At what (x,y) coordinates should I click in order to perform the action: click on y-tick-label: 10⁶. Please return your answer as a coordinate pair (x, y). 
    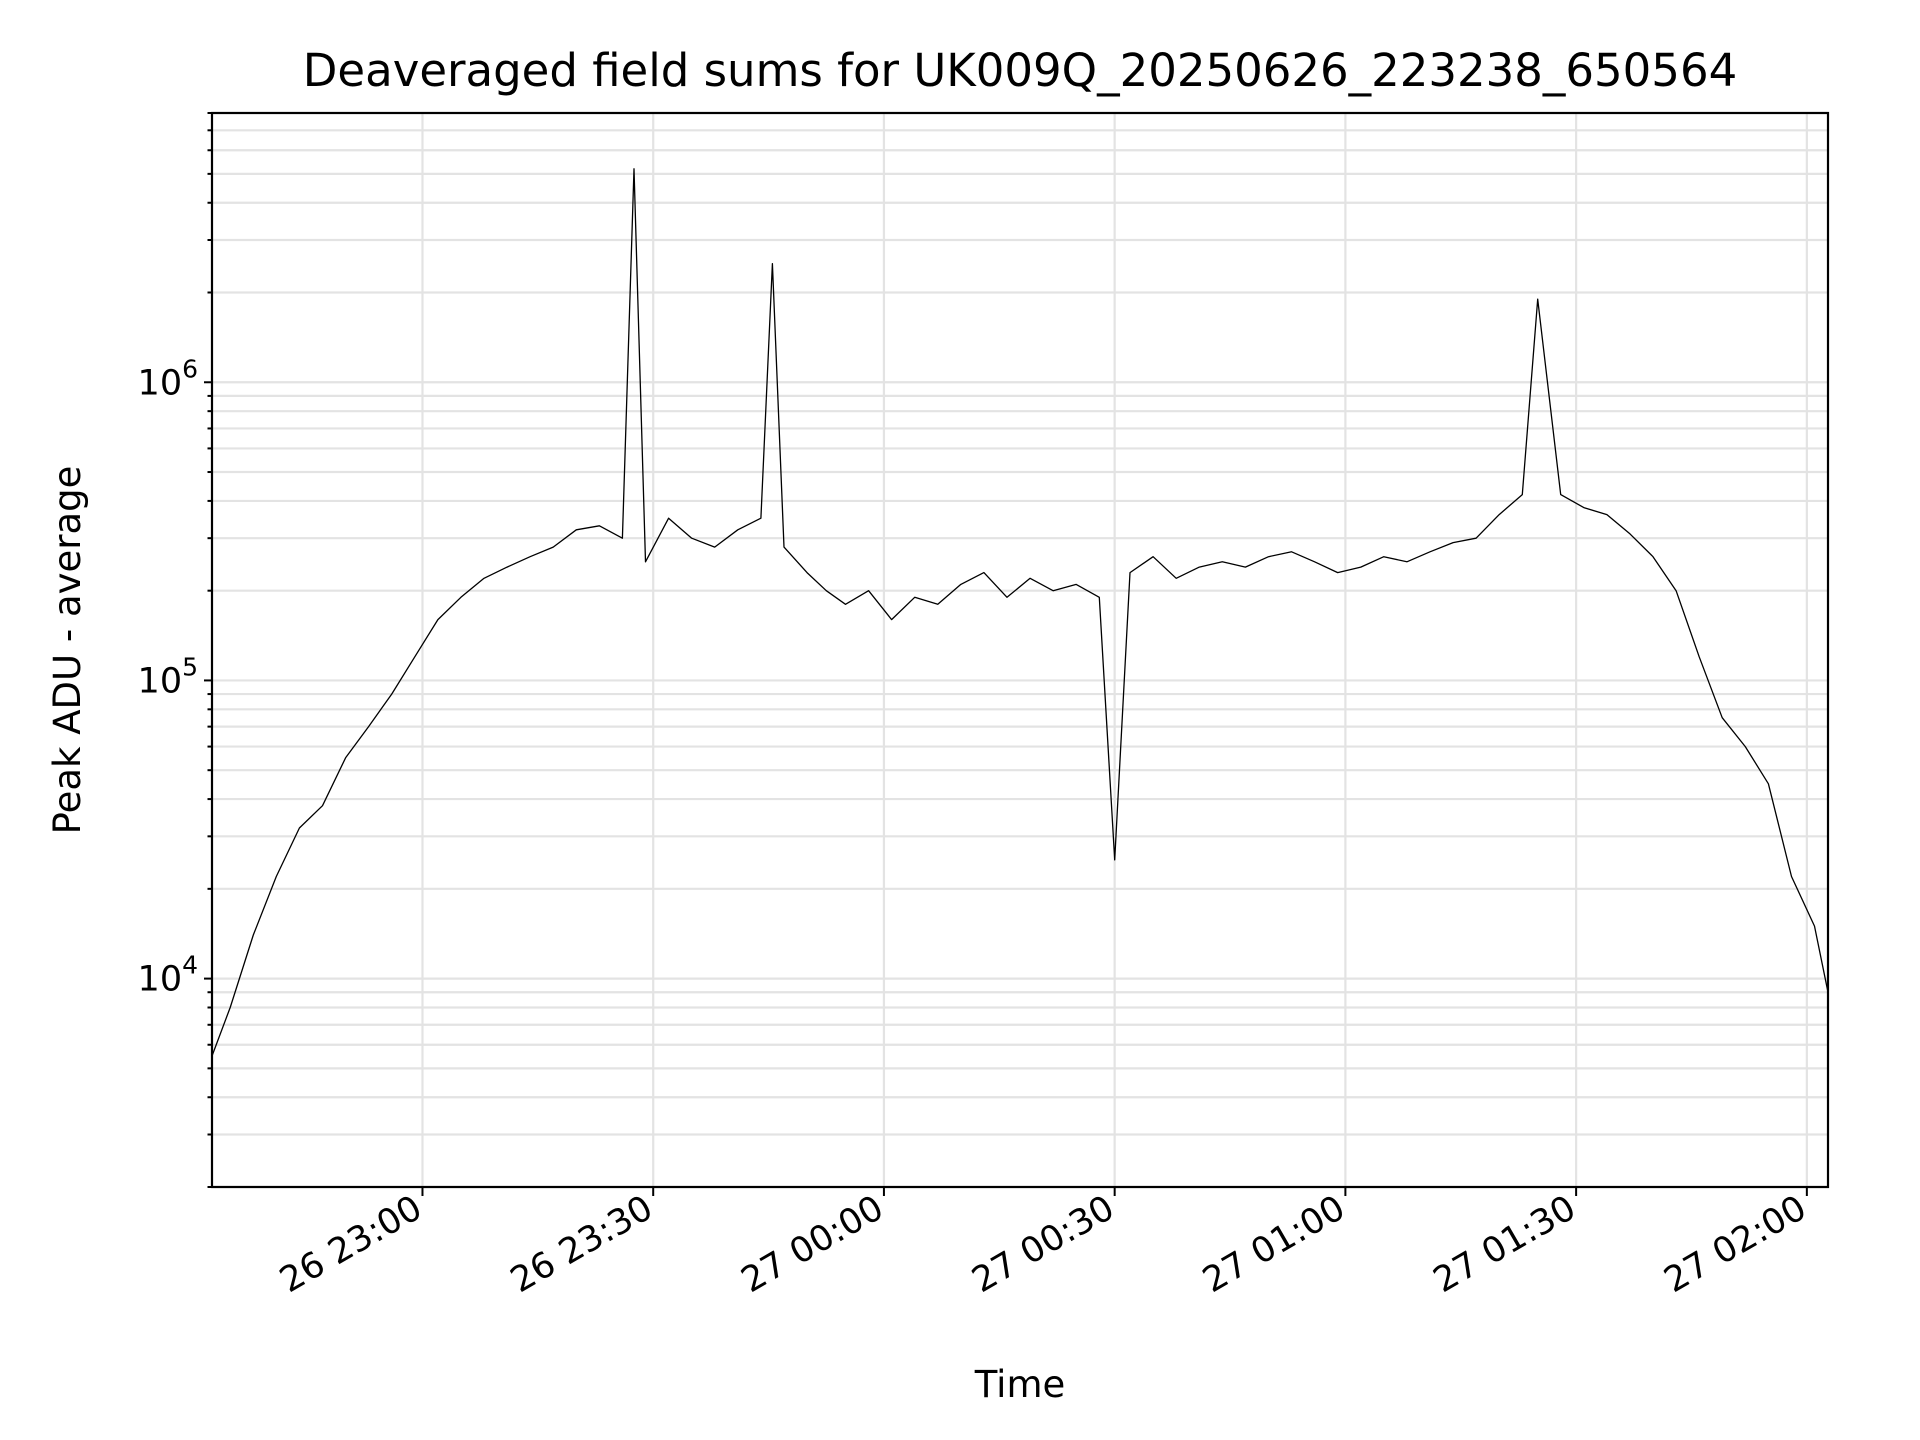
    Looking at the image, I should click on (168, 378).